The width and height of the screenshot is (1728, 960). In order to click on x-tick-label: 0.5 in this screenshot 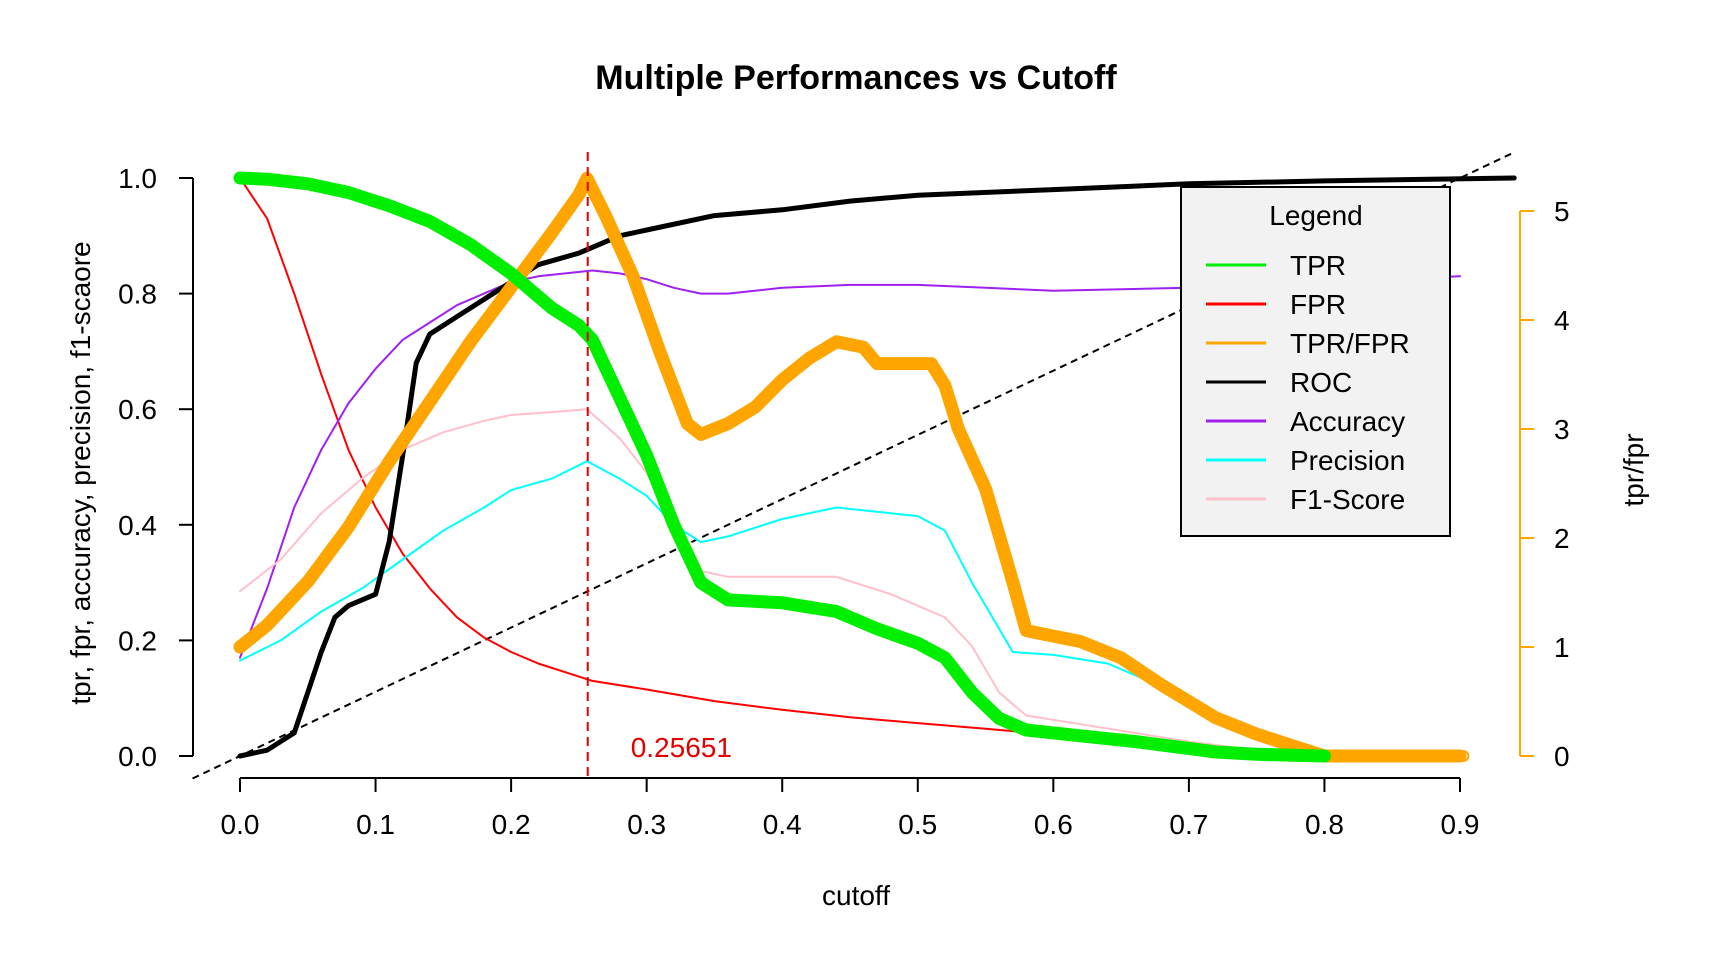, I will do `click(917, 824)`.